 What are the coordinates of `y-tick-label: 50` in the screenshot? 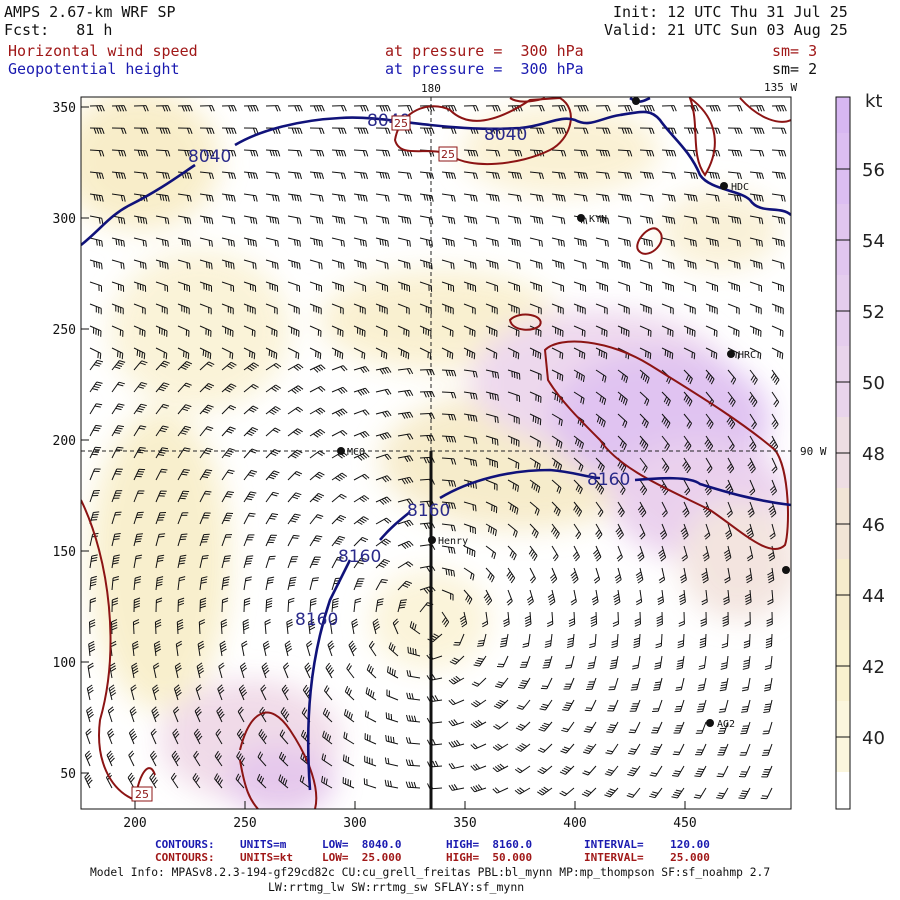 It's located at (68, 774).